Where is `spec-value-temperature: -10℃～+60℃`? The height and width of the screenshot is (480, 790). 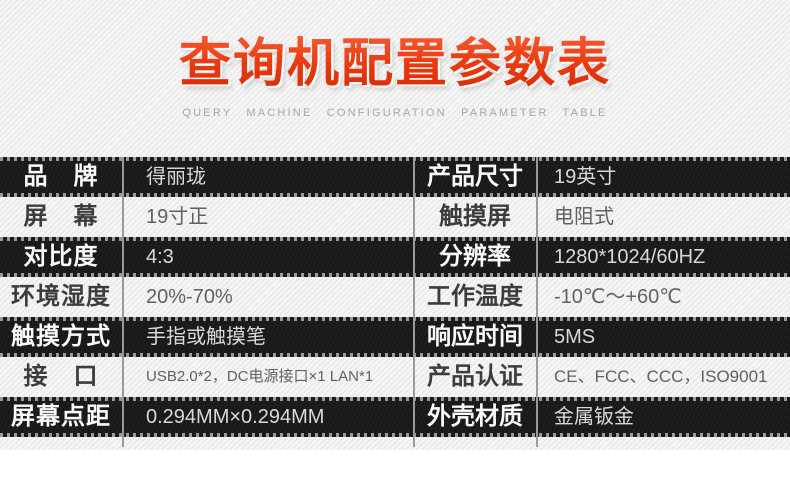 spec-value-temperature: -10℃～+60℃ is located at coordinates (618, 297).